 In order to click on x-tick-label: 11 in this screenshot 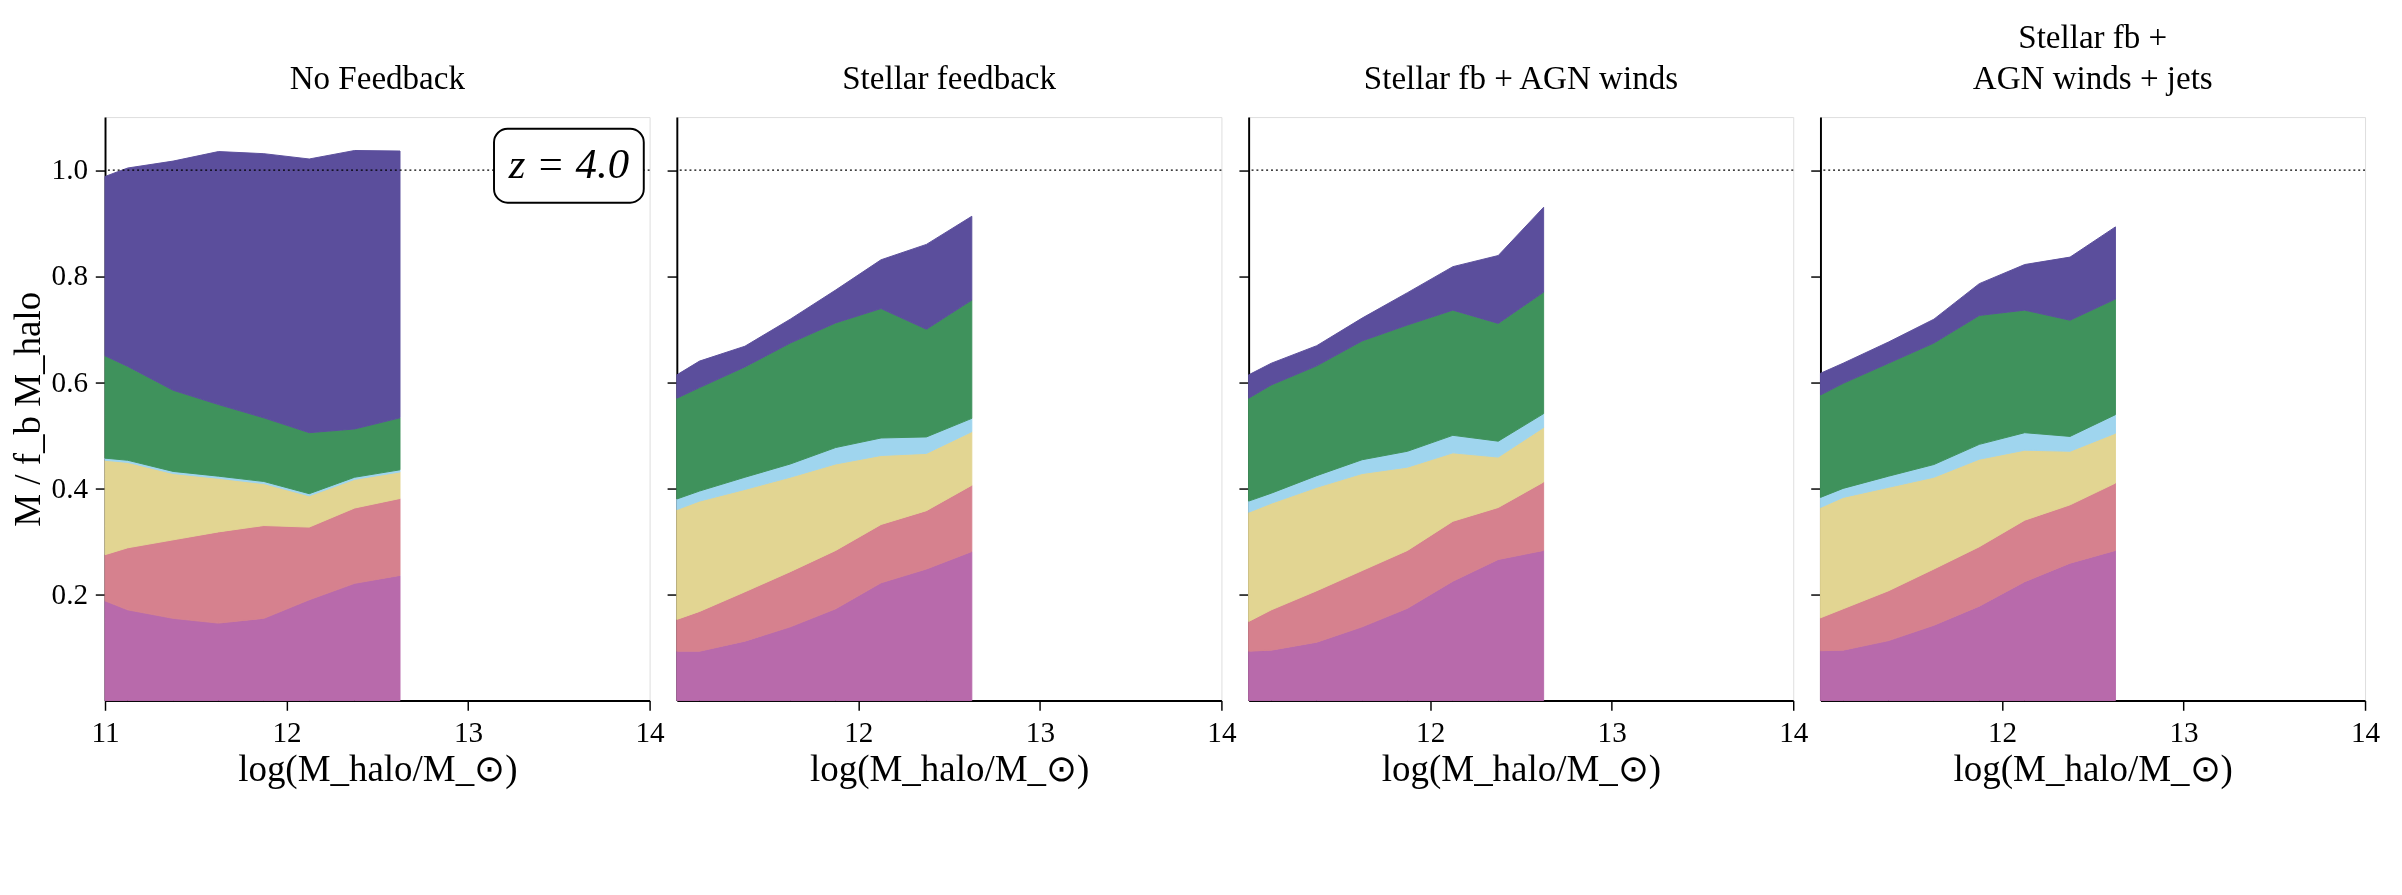, I will do `click(105, 731)`.